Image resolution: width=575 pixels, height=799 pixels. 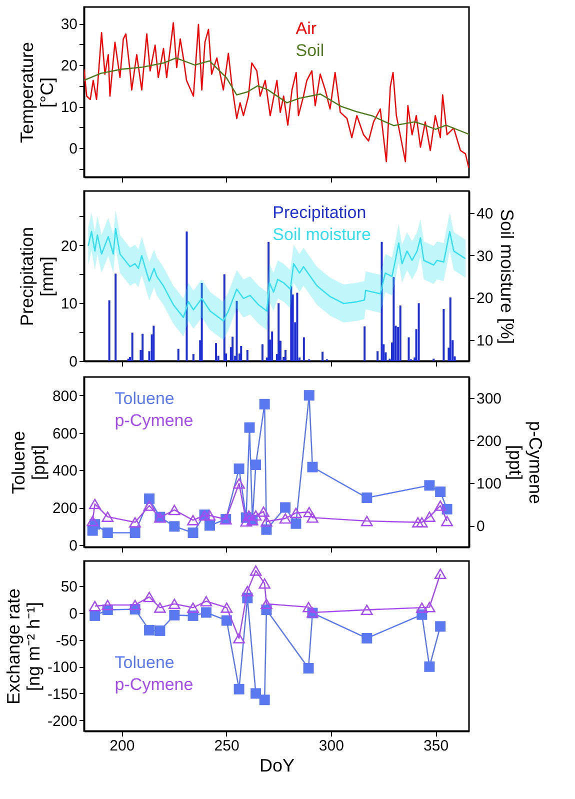 What do you see at coordinates (65, 471) in the screenshot?
I see `y-tick-label: 400` at bounding box center [65, 471].